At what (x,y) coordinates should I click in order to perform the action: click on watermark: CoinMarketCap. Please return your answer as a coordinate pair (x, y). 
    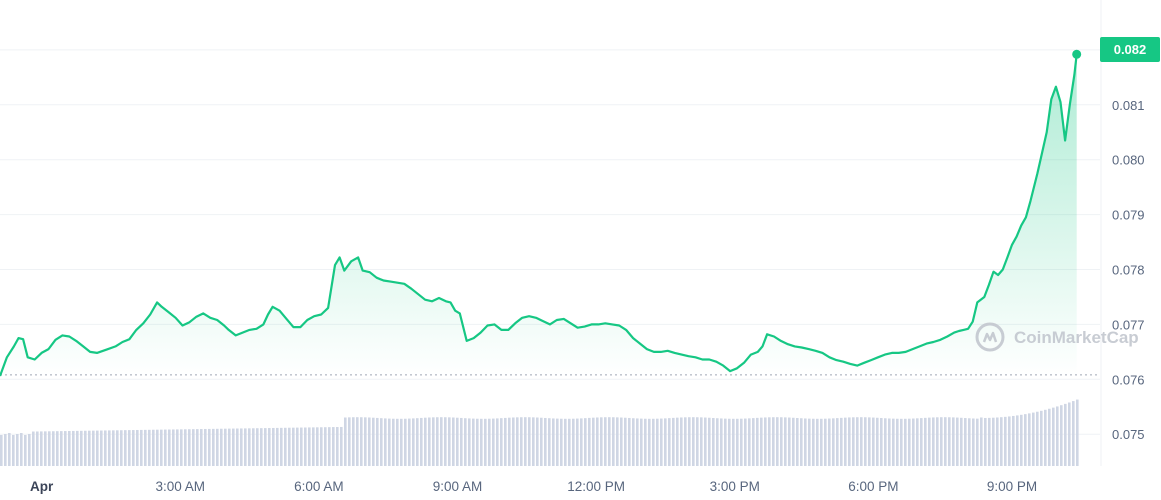
    Looking at the image, I should click on (1057, 337).